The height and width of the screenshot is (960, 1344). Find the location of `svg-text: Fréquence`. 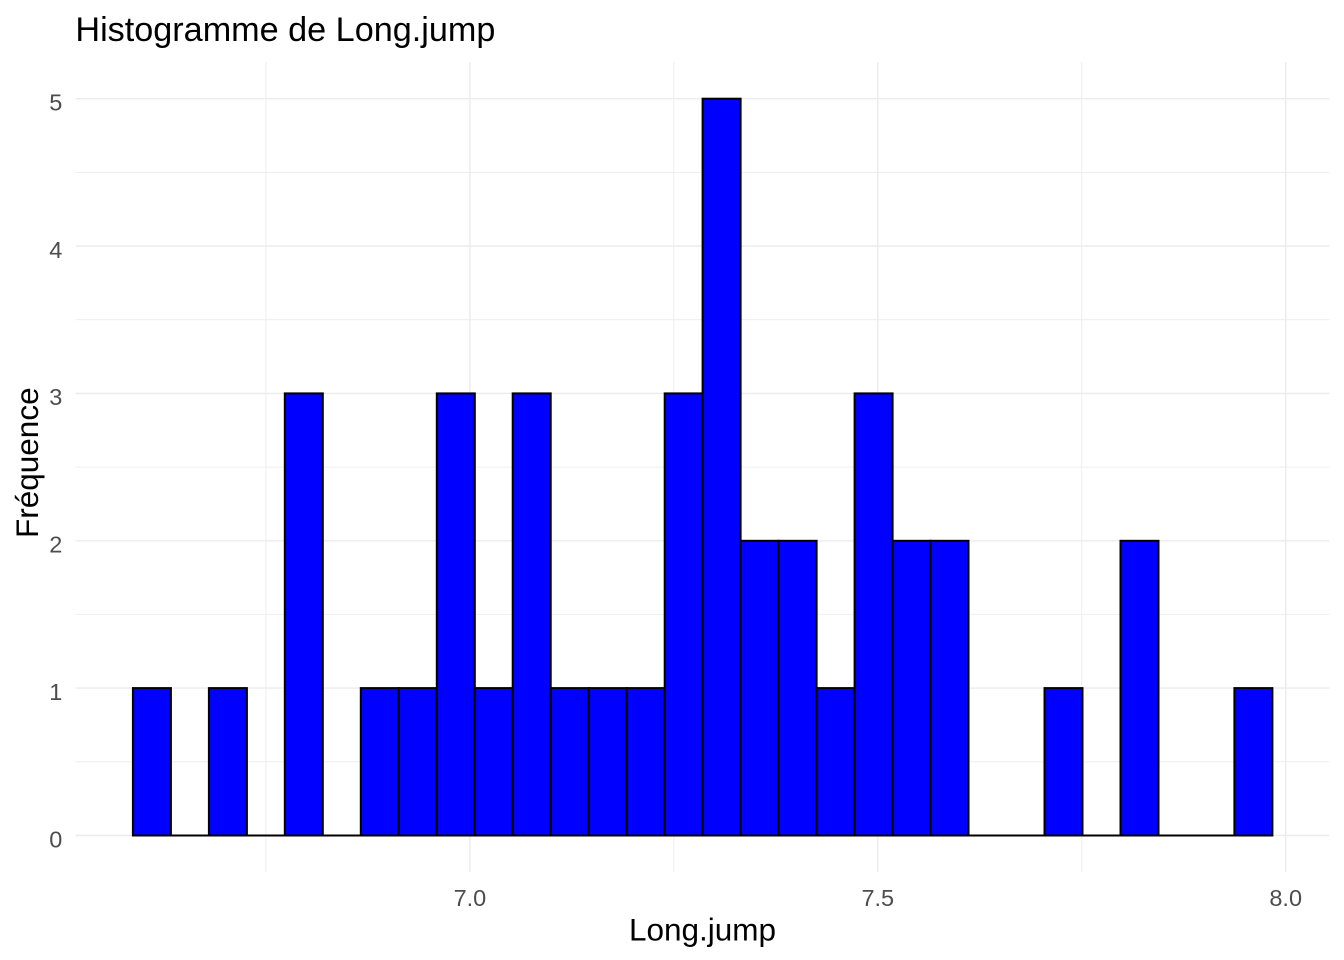

svg-text: Fréquence is located at coordinates (27, 462).